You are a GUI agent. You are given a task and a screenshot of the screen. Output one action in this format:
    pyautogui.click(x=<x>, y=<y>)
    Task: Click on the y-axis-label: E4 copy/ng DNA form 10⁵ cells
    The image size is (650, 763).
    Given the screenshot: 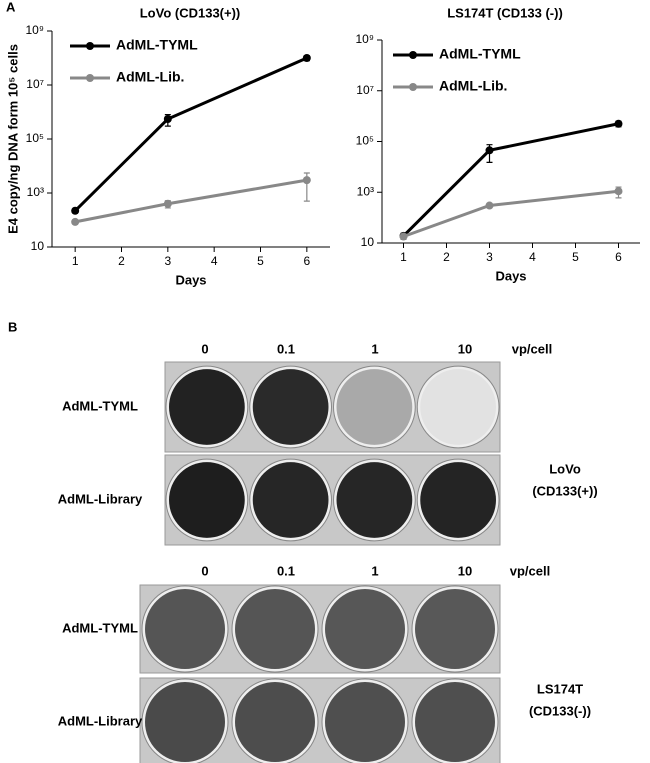 What is the action you would take?
    pyautogui.click(x=12, y=139)
    